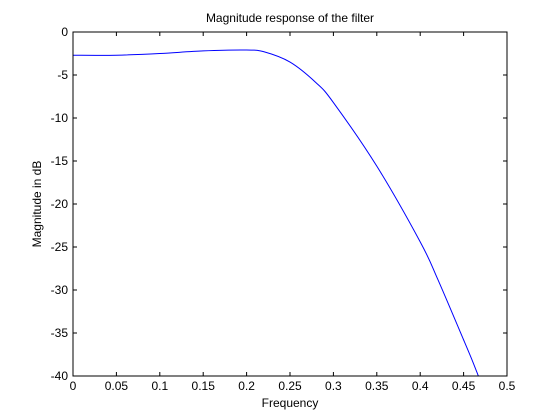 This screenshot has width=560, height=420. I want to click on chart-title: Magnitude response of the filter, so click(290, 18).